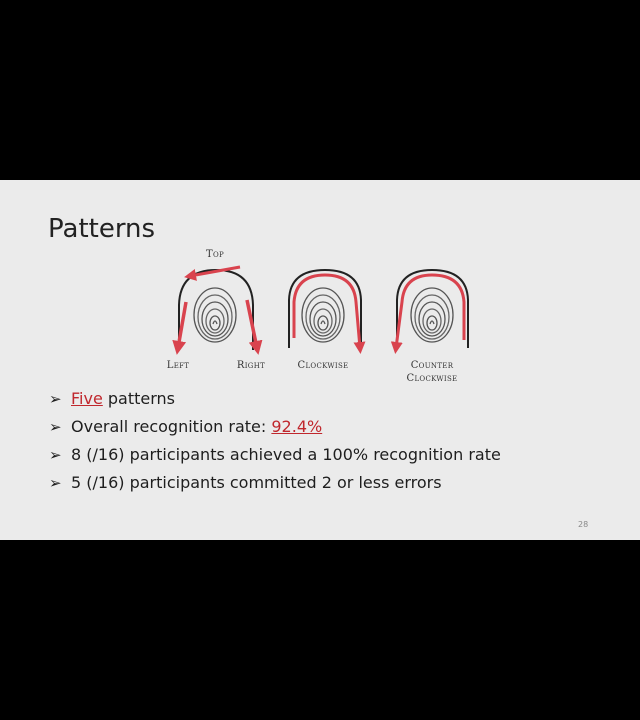  I want to click on bullet-item: ➢ Overall recognition rate: 92.4%, so click(275, 430).